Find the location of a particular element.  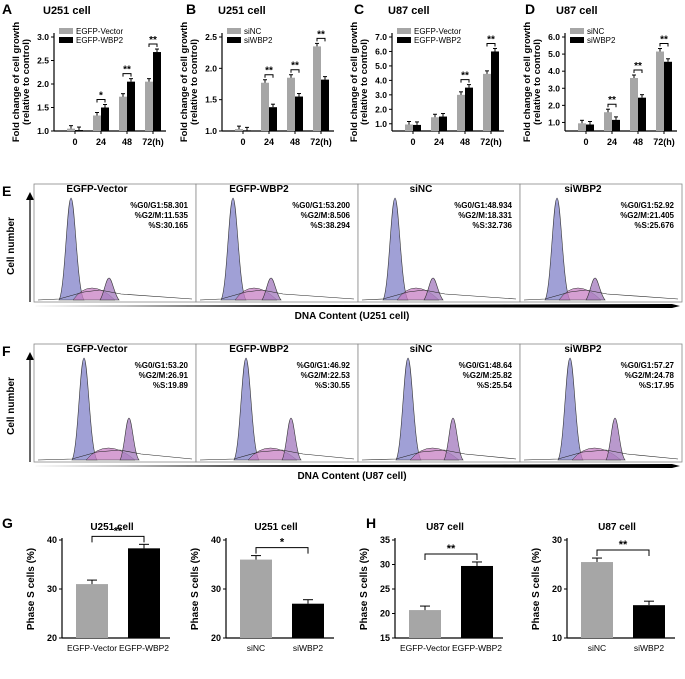

g2m-percent: %G2/M:18.331 is located at coordinates (485, 215).